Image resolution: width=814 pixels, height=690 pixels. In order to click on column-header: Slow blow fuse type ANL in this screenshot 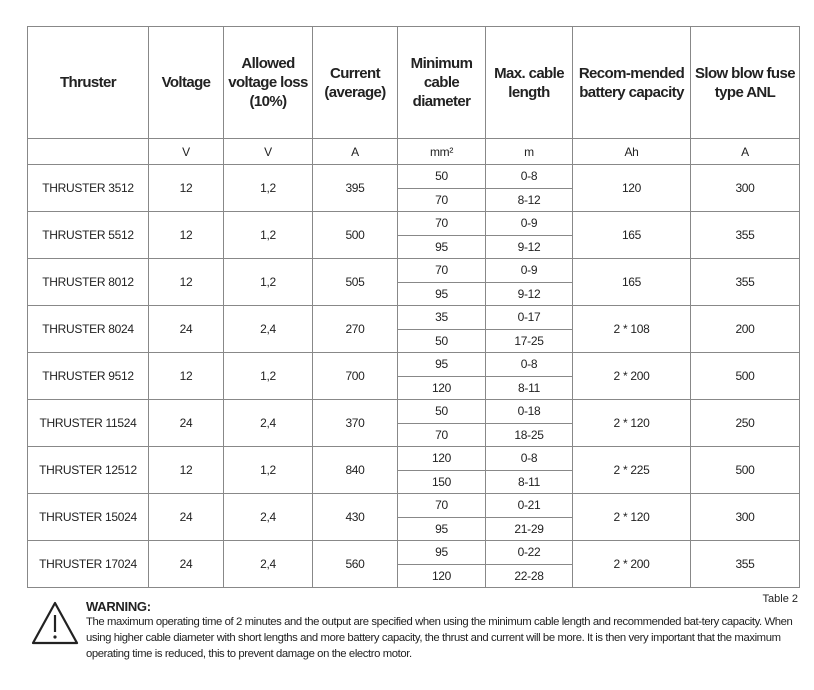, I will do `click(745, 82)`.